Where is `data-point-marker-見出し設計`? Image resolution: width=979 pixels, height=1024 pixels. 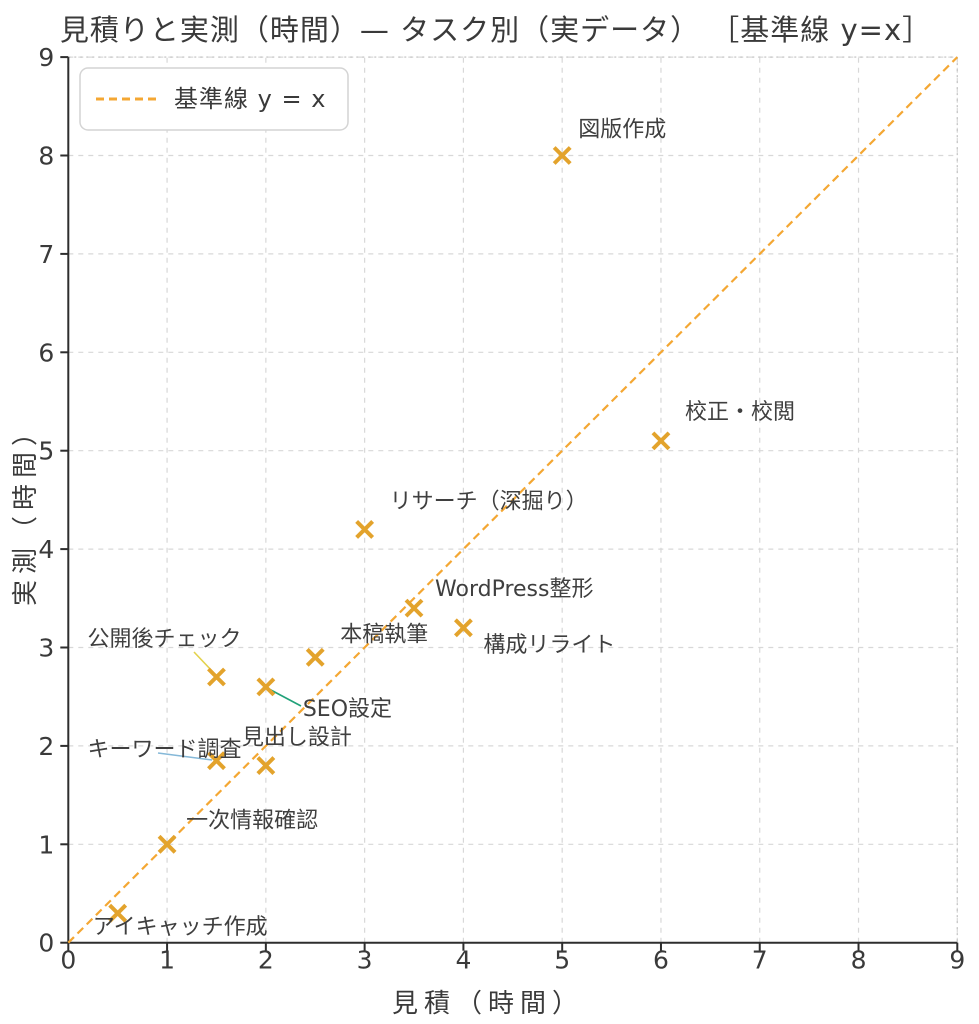
data-point-marker-見出し設計 is located at coordinates (266, 765).